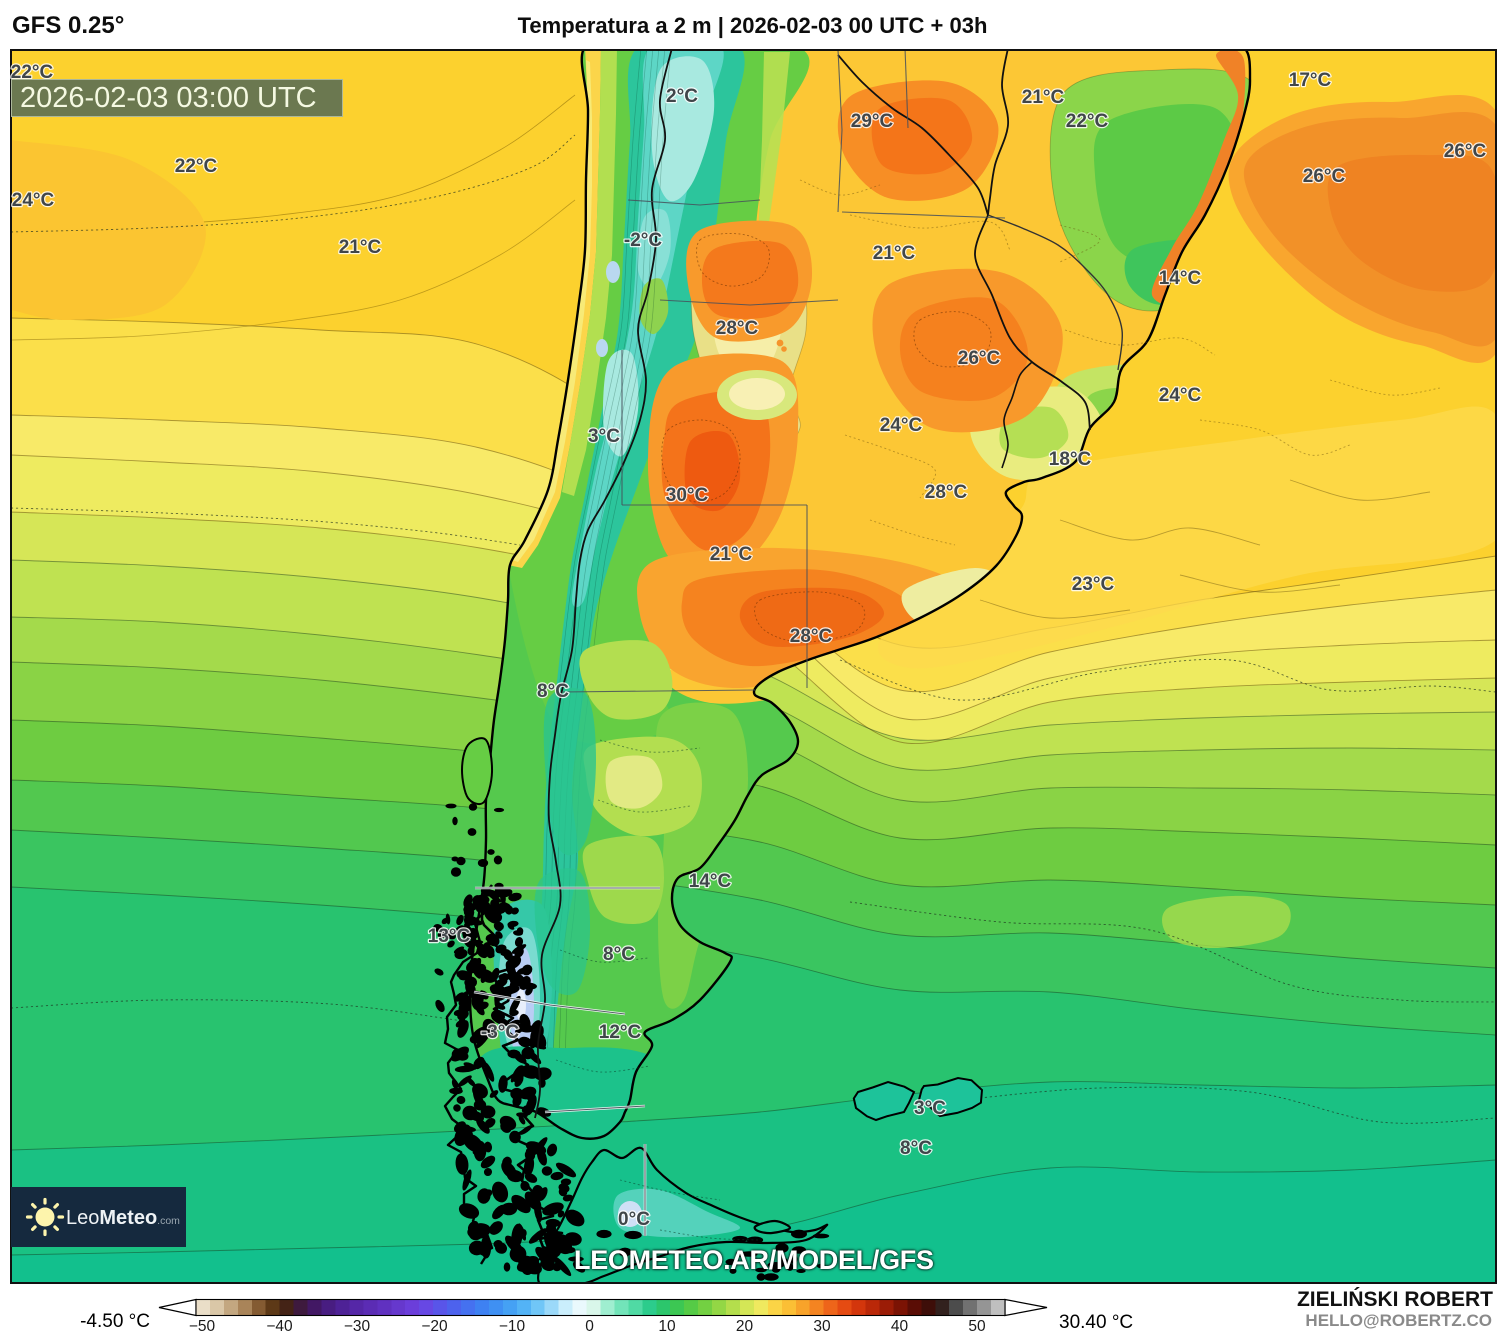 The image size is (1505, 1338). I want to click on svg-text: LeoMeteo.com, so click(123, 1218).